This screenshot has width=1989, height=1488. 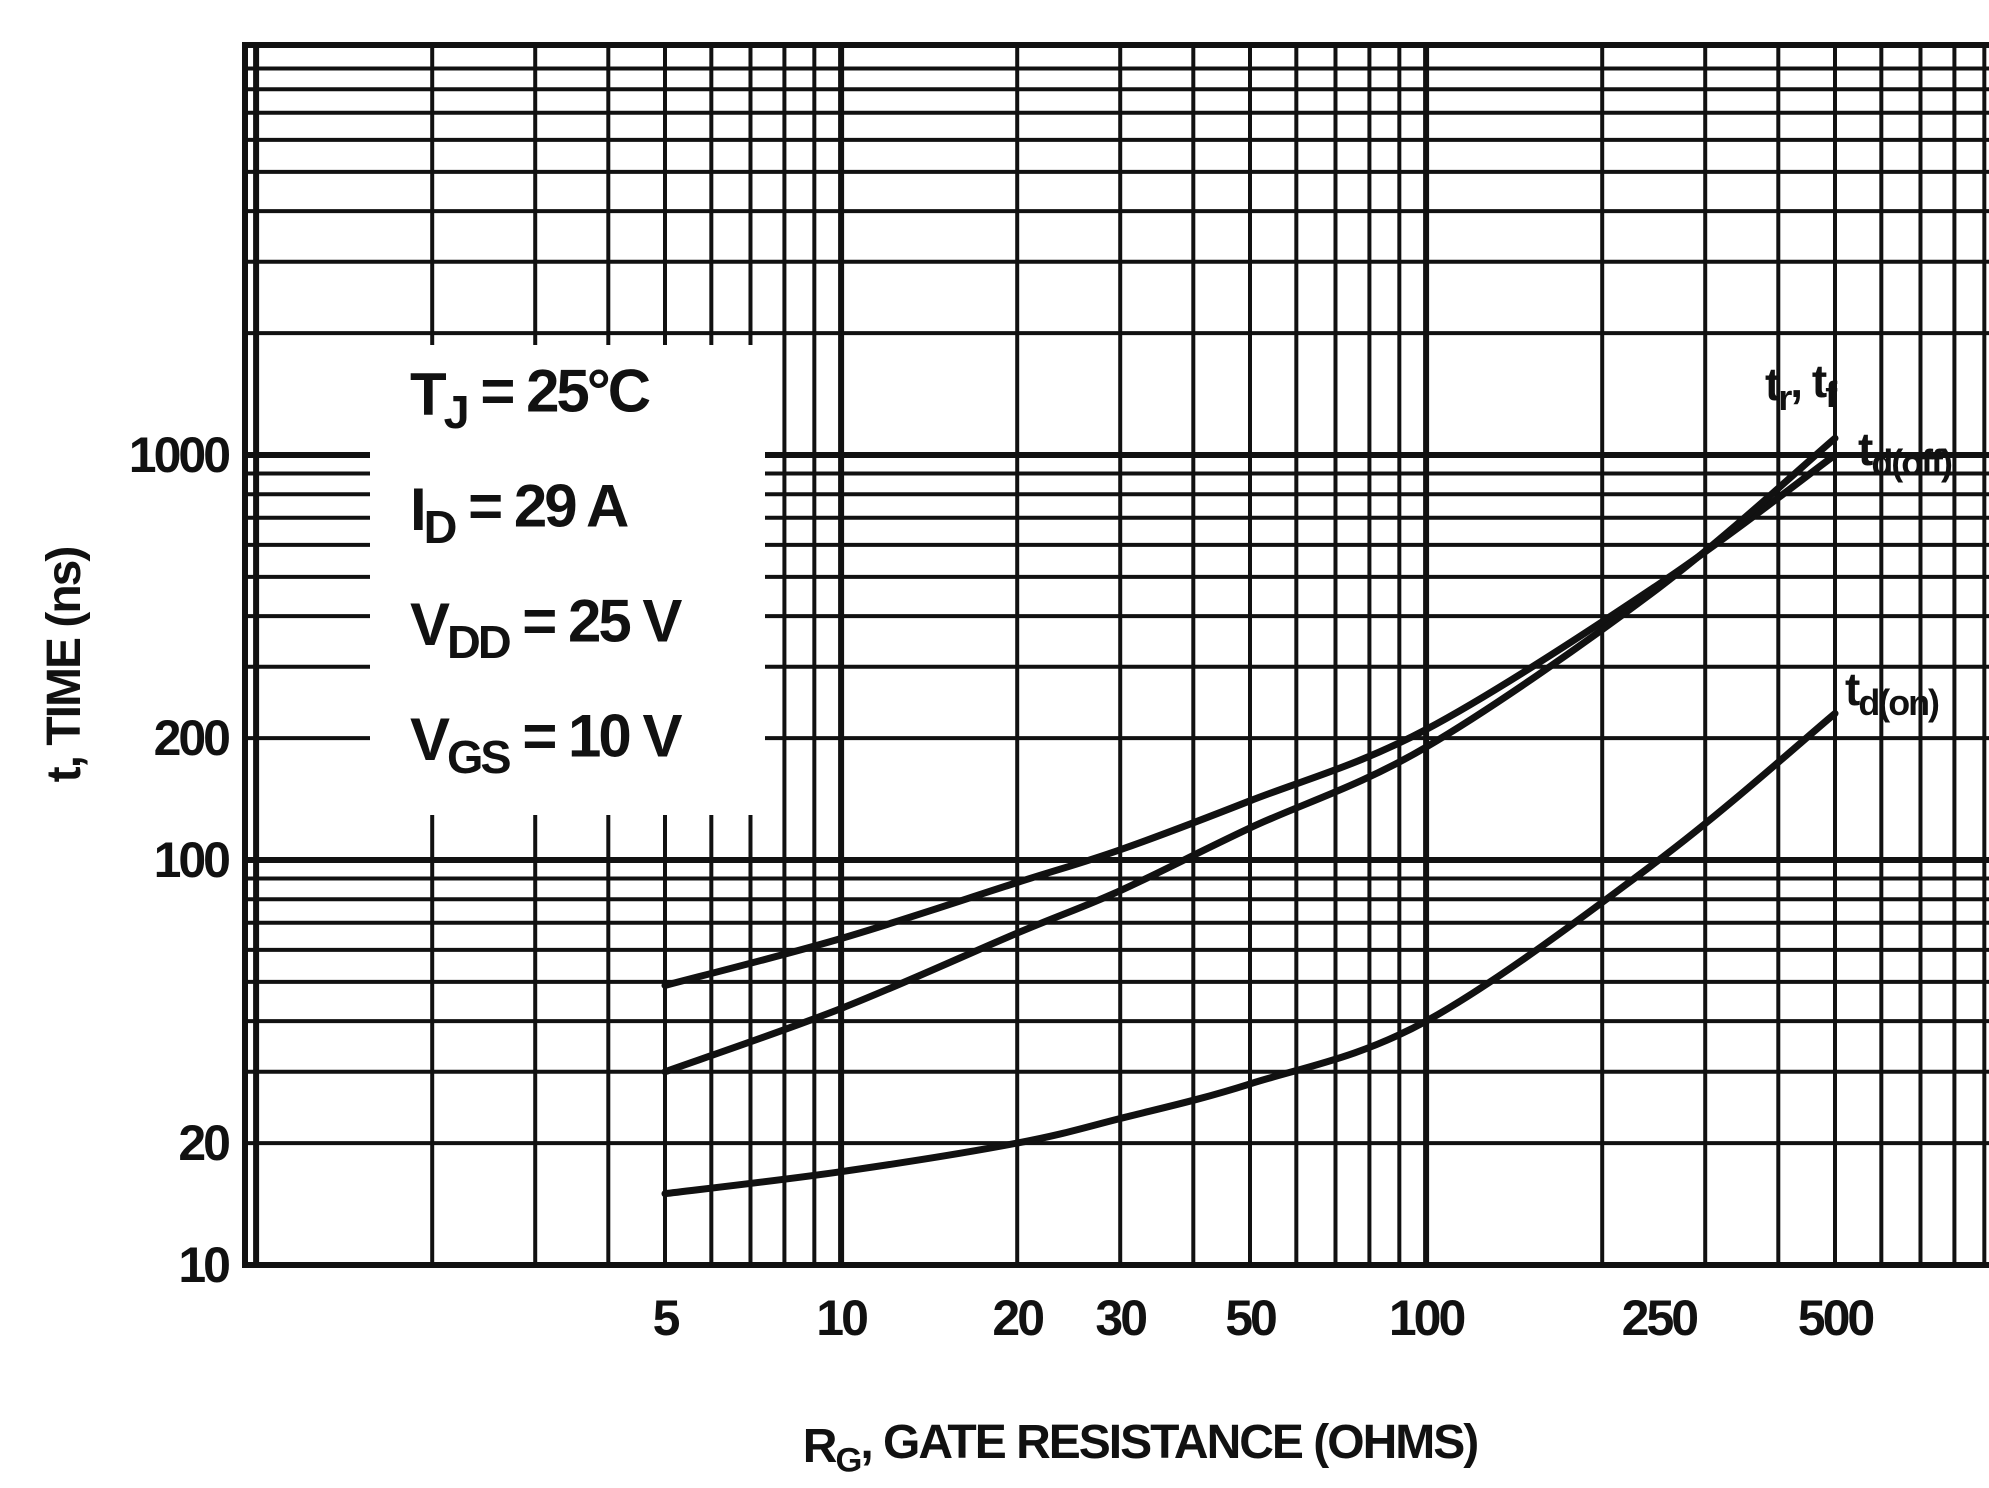 I want to click on condition-1: TJ = 25°C, so click(x=530, y=397).